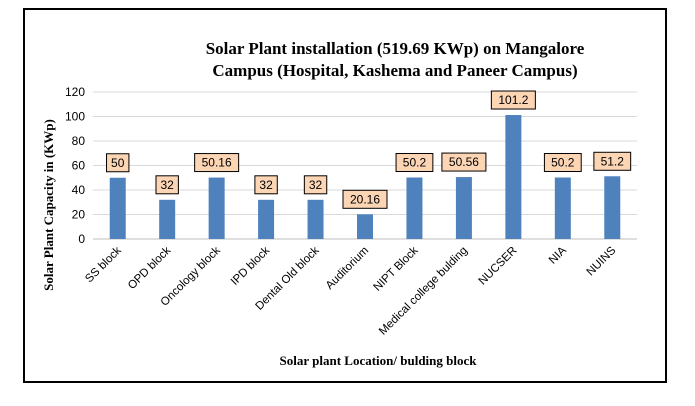 The image size is (695, 406). What do you see at coordinates (79, 141) in the screenshot?
I see `y-tick-label: 80` at bounding box center [79, 141].